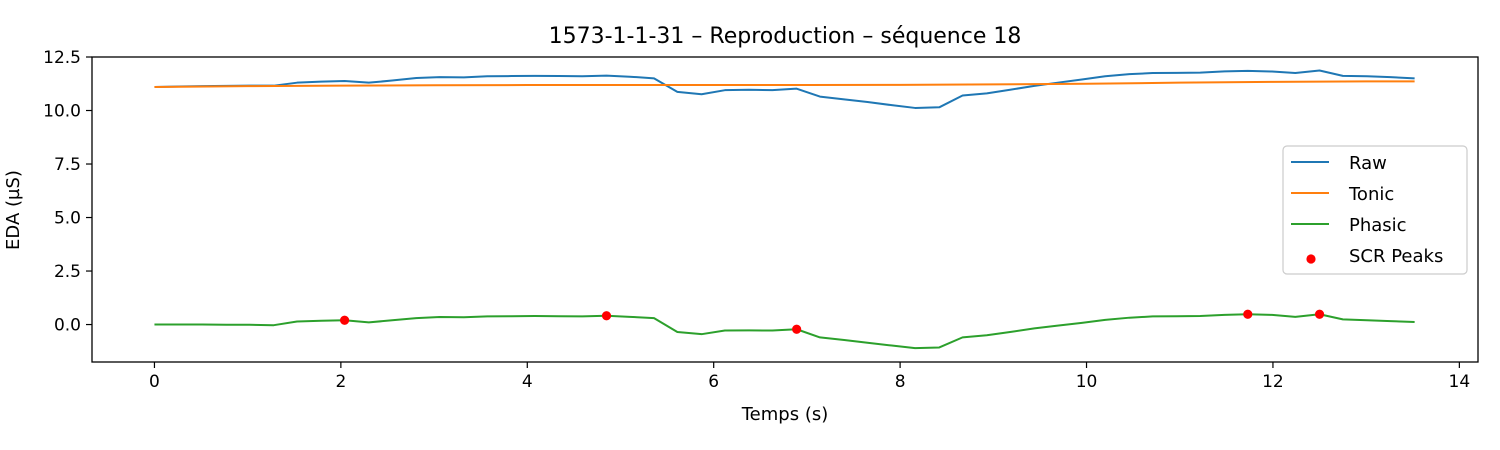 The height and width of the screenshot is (450, 1500). What do you see at coordinates (784, 89) in the screenshot?
I see `raw-series-line` at bounding box center [784, 89].